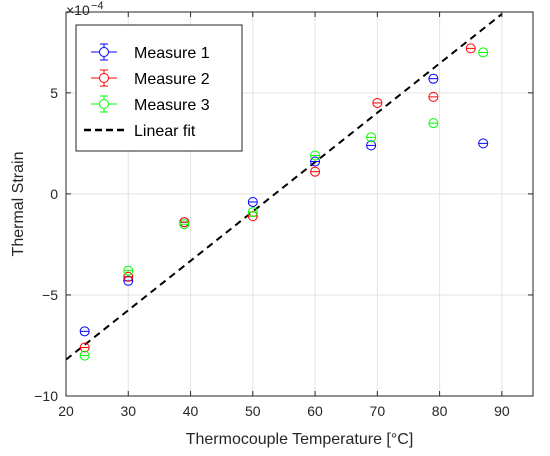  What do you see at coordinates (300, 439) in the screenshot?
I see `x-axis-label: Thermocouple Temperature [°C]` at bounding box center [300, 439].